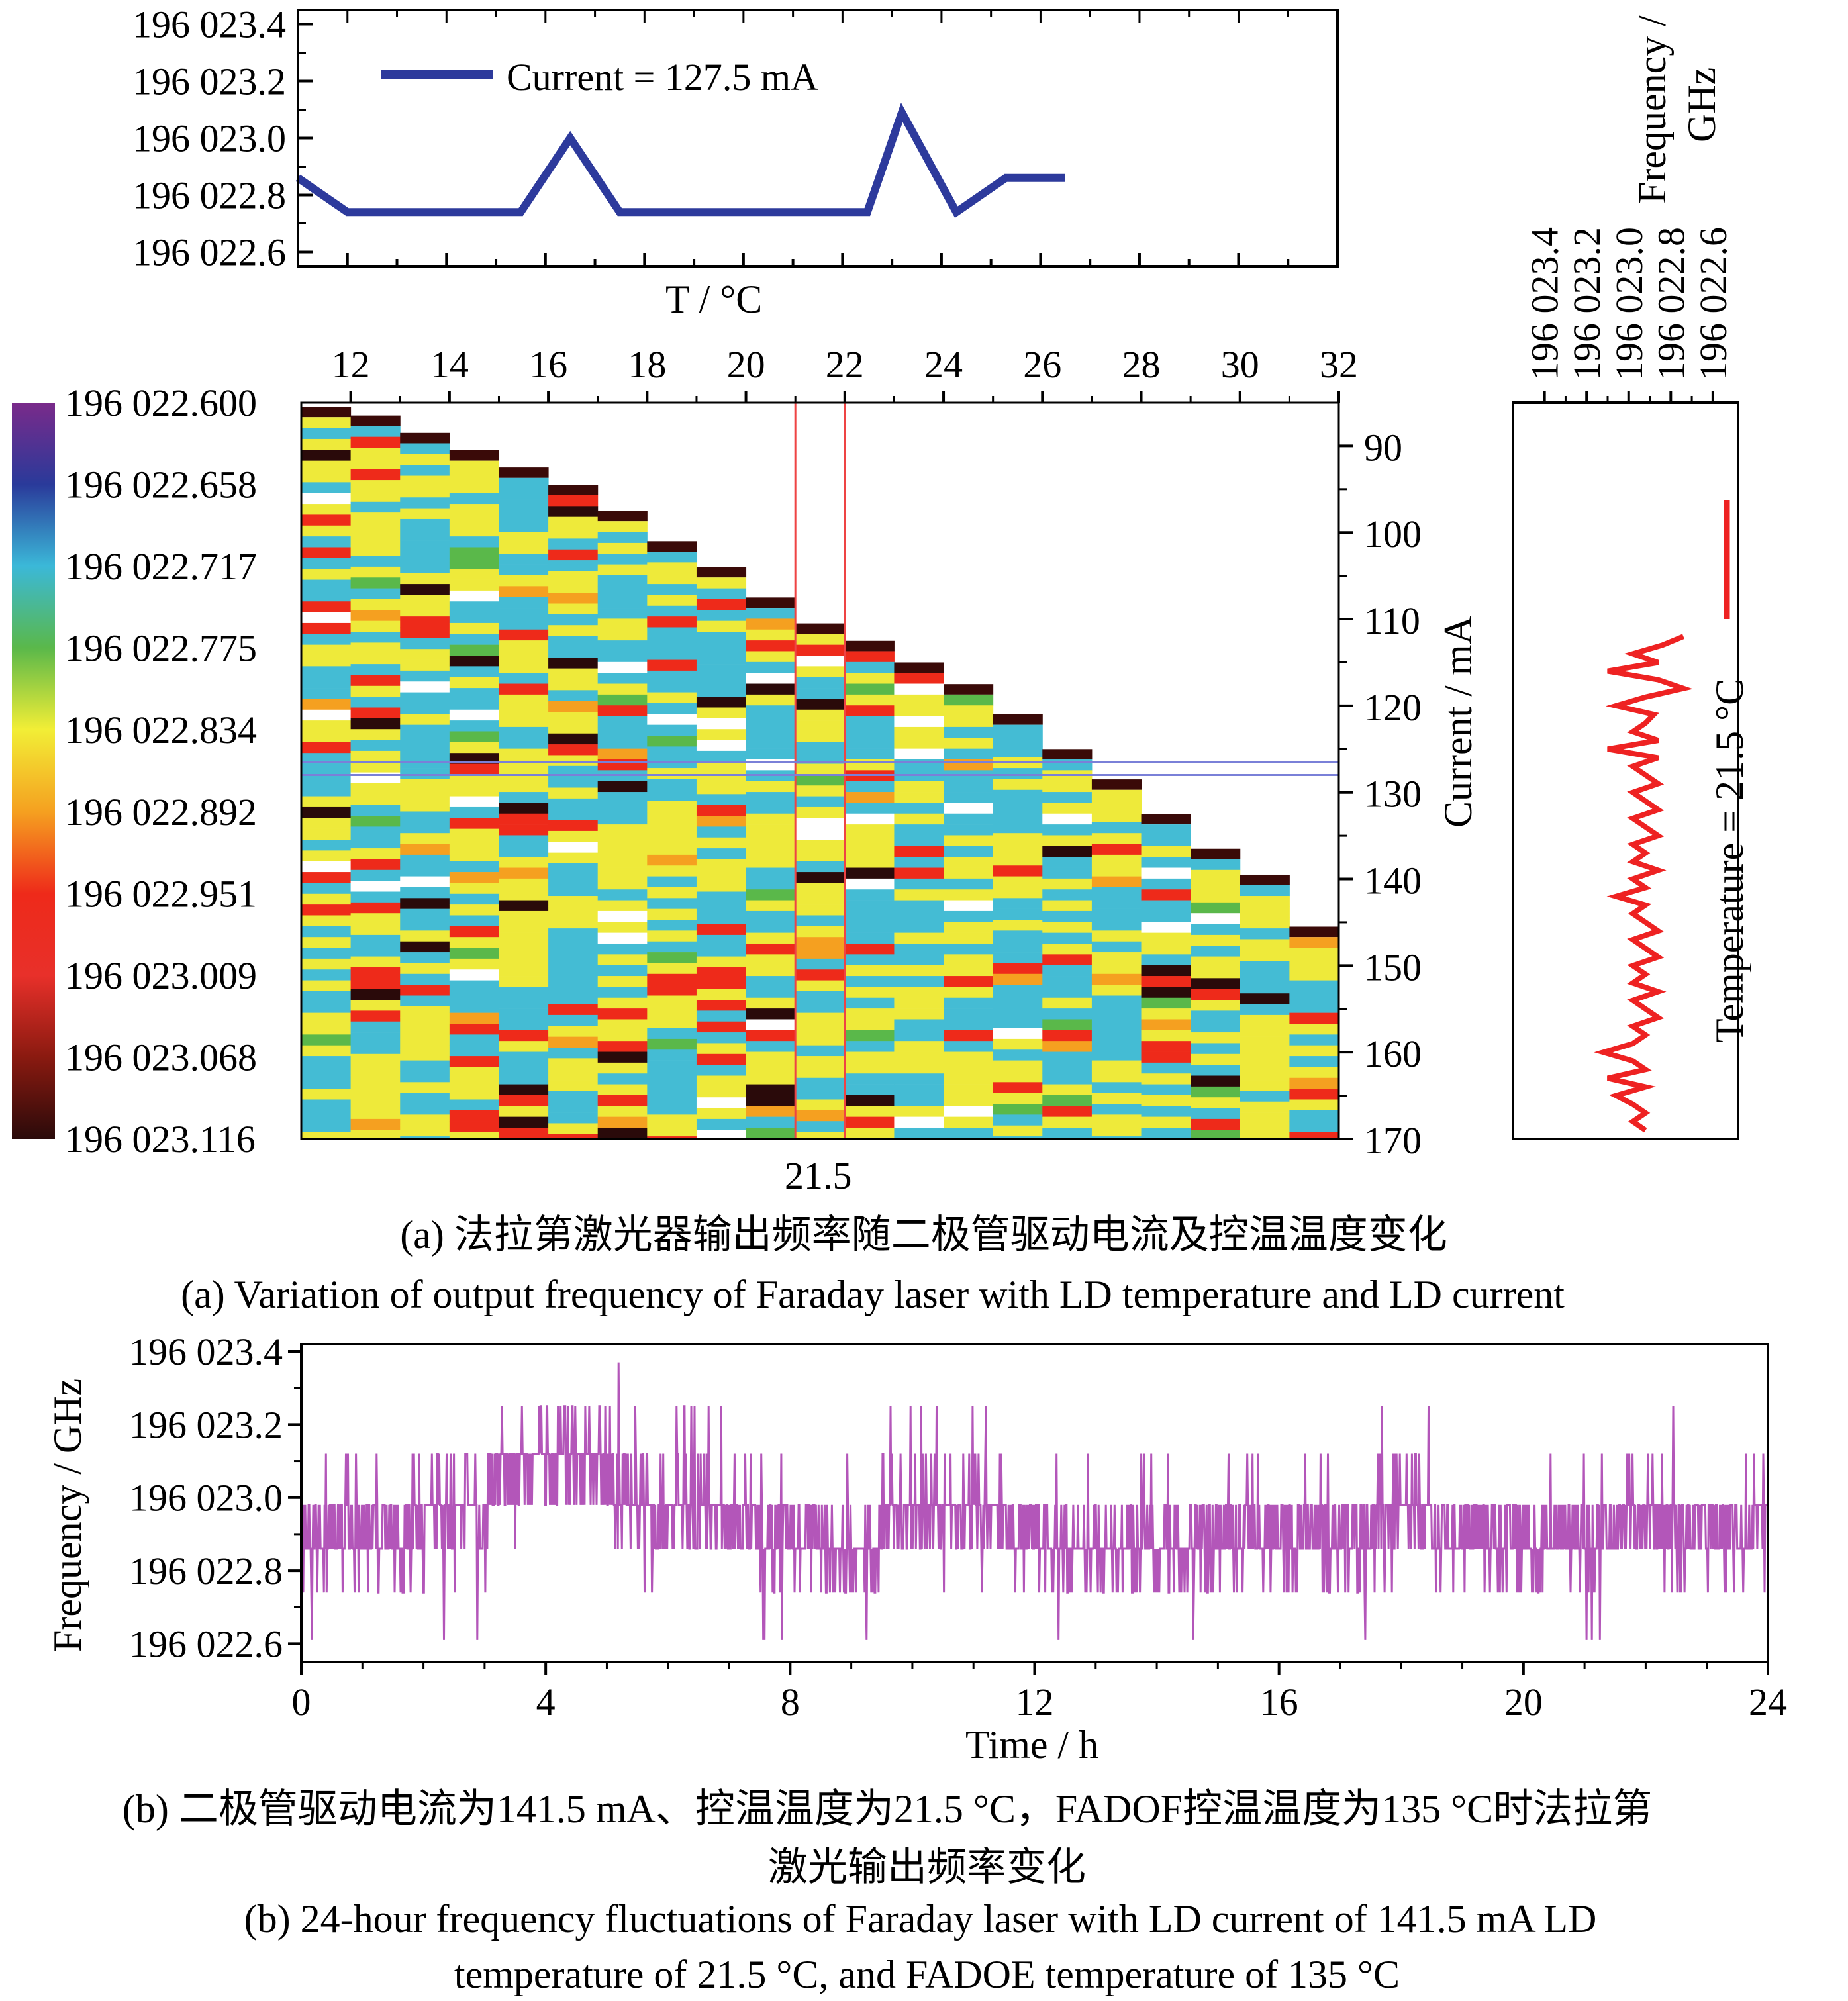 This screenshot has width=1848, height=2001. Describe the element at coordinates (67, 1515) in the screenshot. I see `bottom-y-axis-label: Frequency / GHz` at that location.